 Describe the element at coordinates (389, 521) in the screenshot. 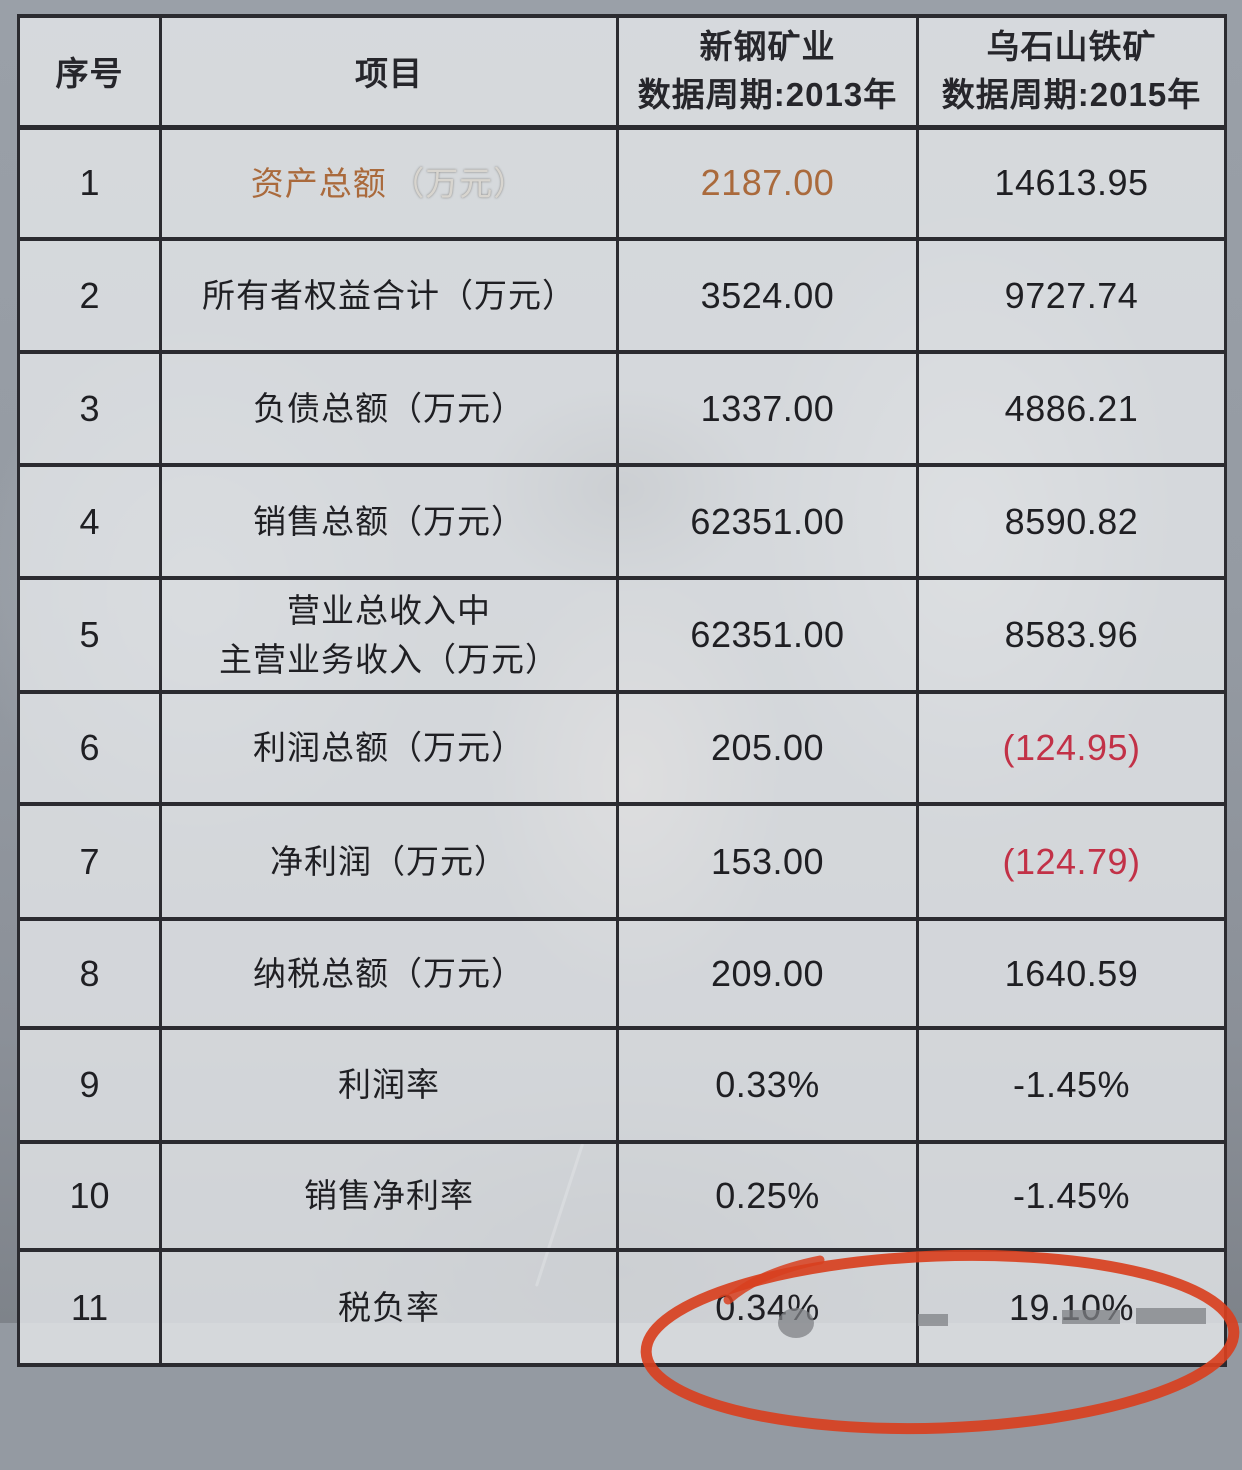

I see `item-label: 销售总额（万元）` at that location.